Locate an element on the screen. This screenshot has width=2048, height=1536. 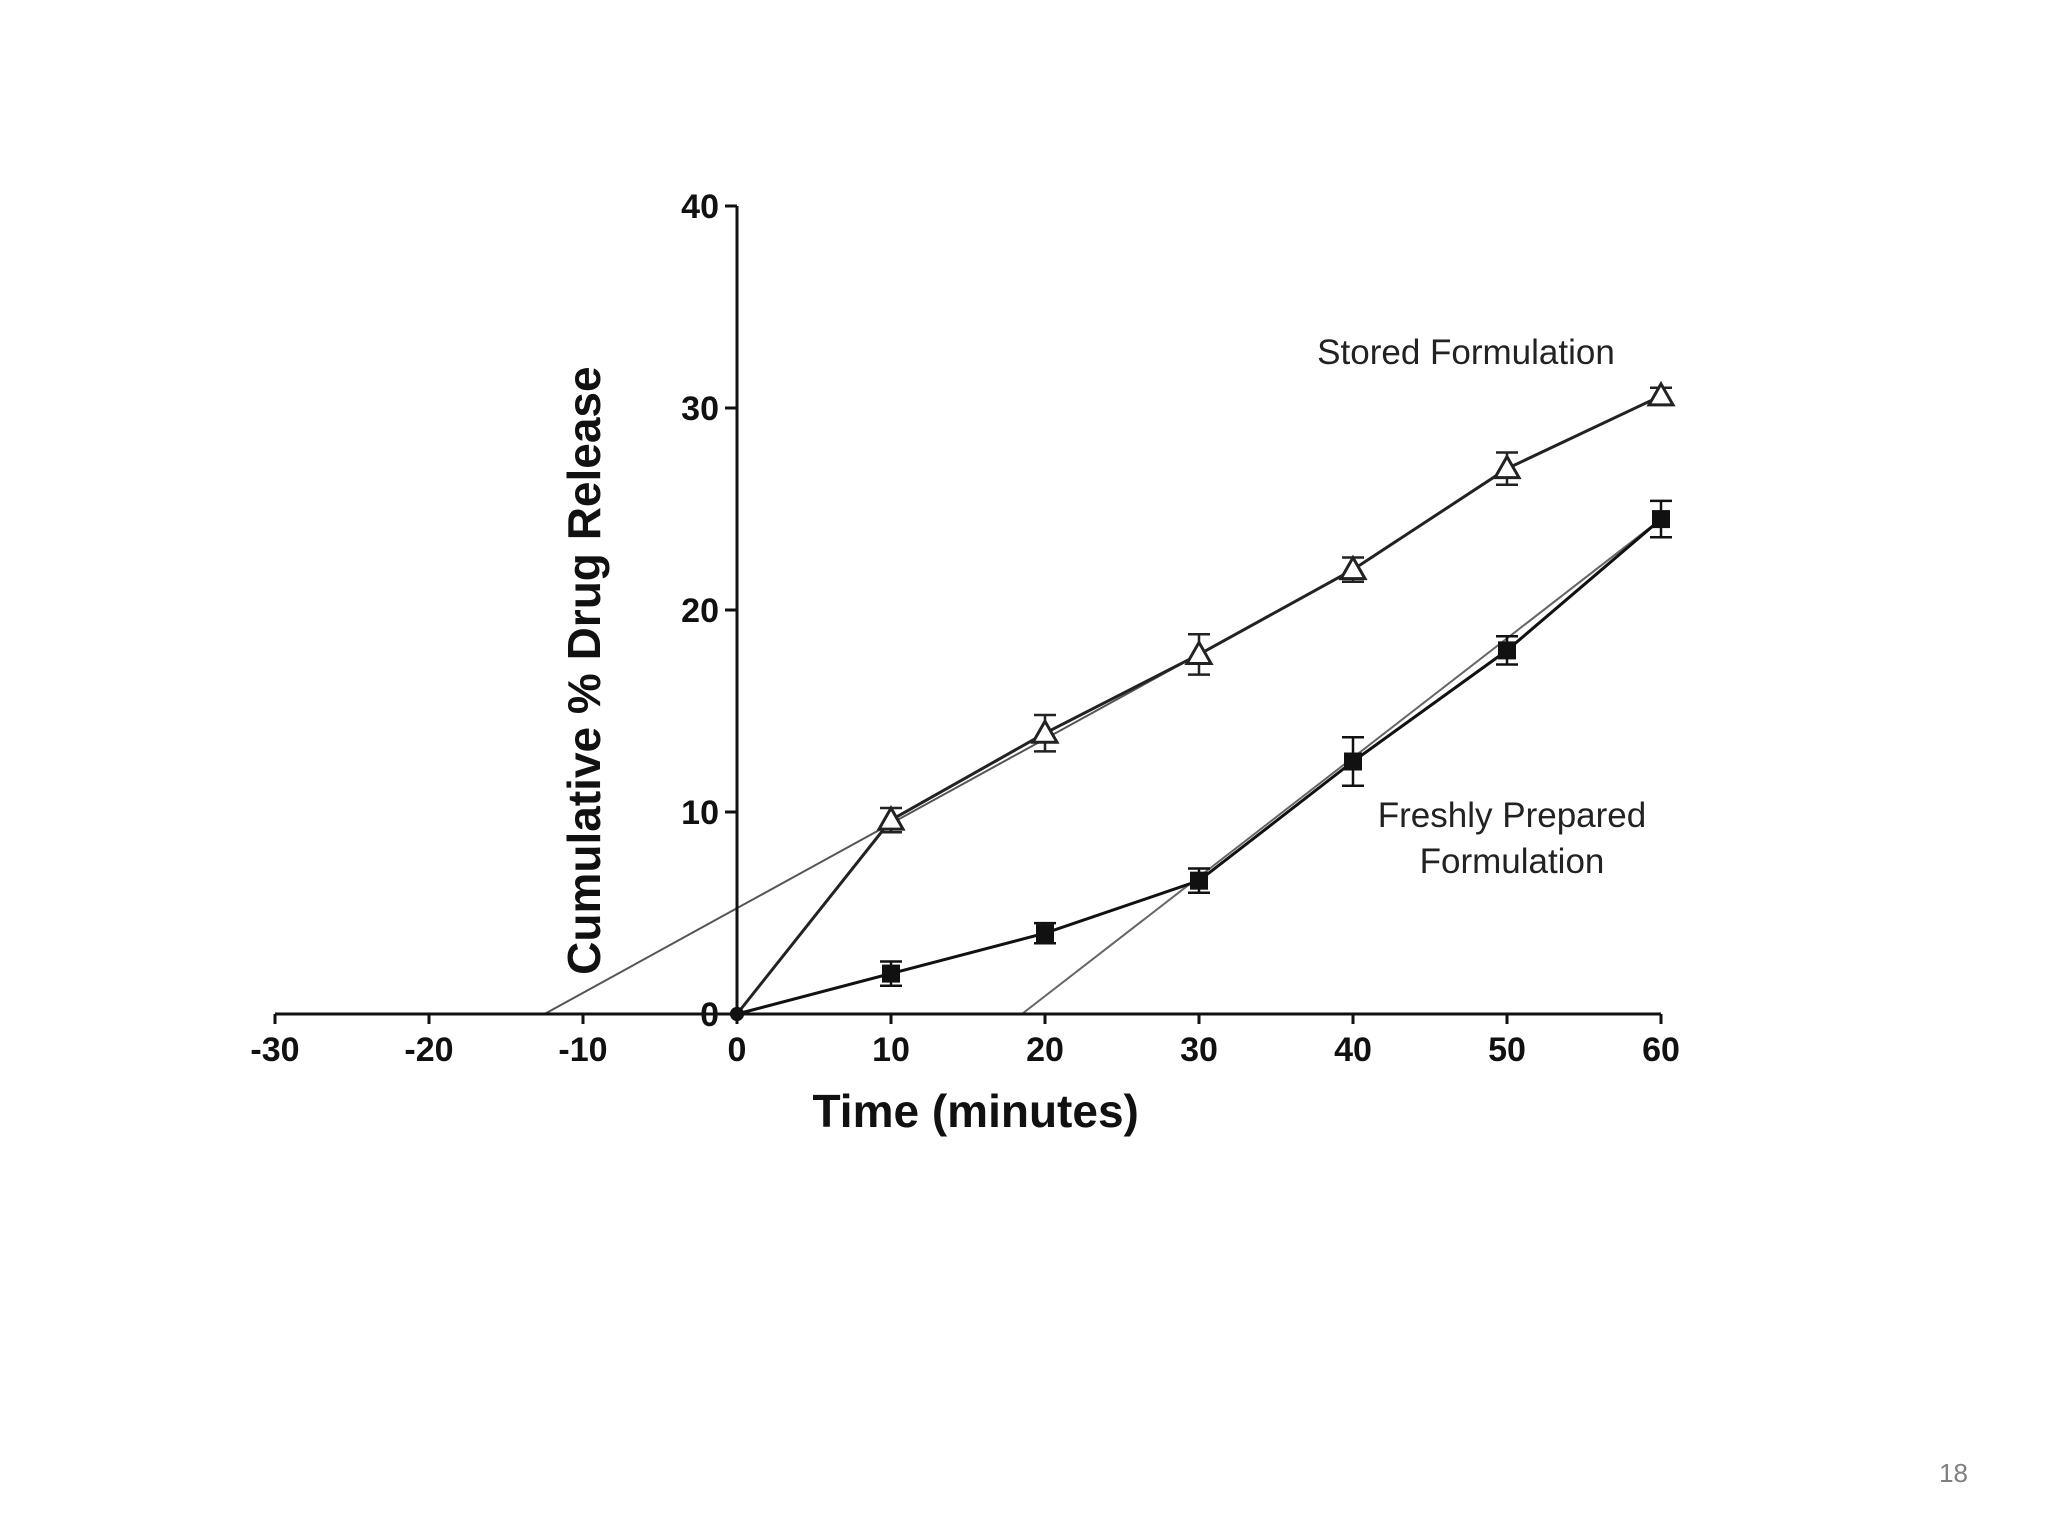
x-tick-label: 10 is located at coordinates (891, 1050).